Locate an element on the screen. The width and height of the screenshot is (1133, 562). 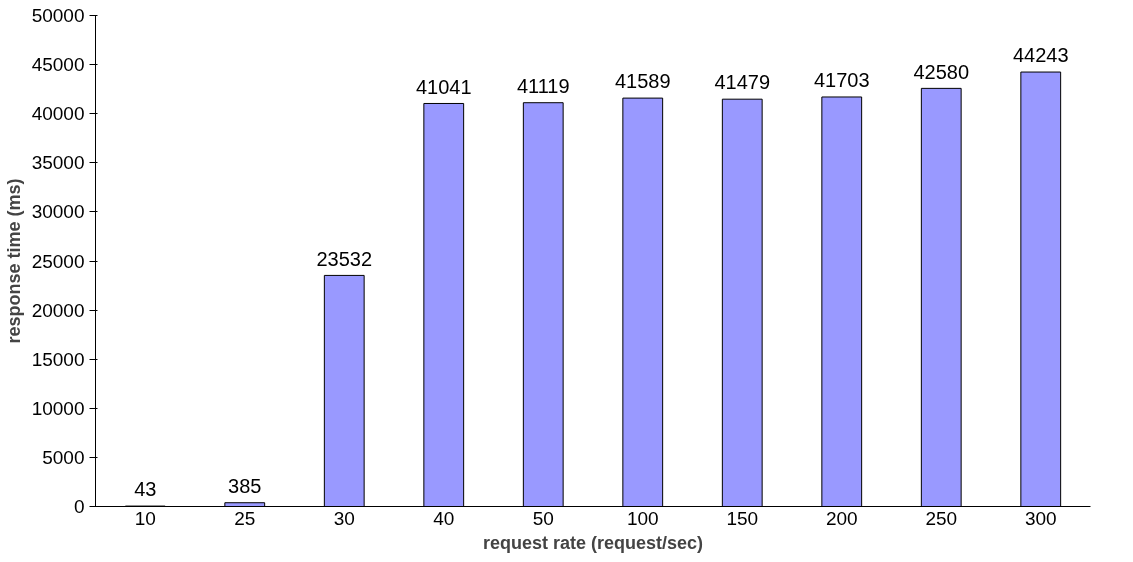
y-axis-title: response time (ms) is located at coordinates (13, 261).